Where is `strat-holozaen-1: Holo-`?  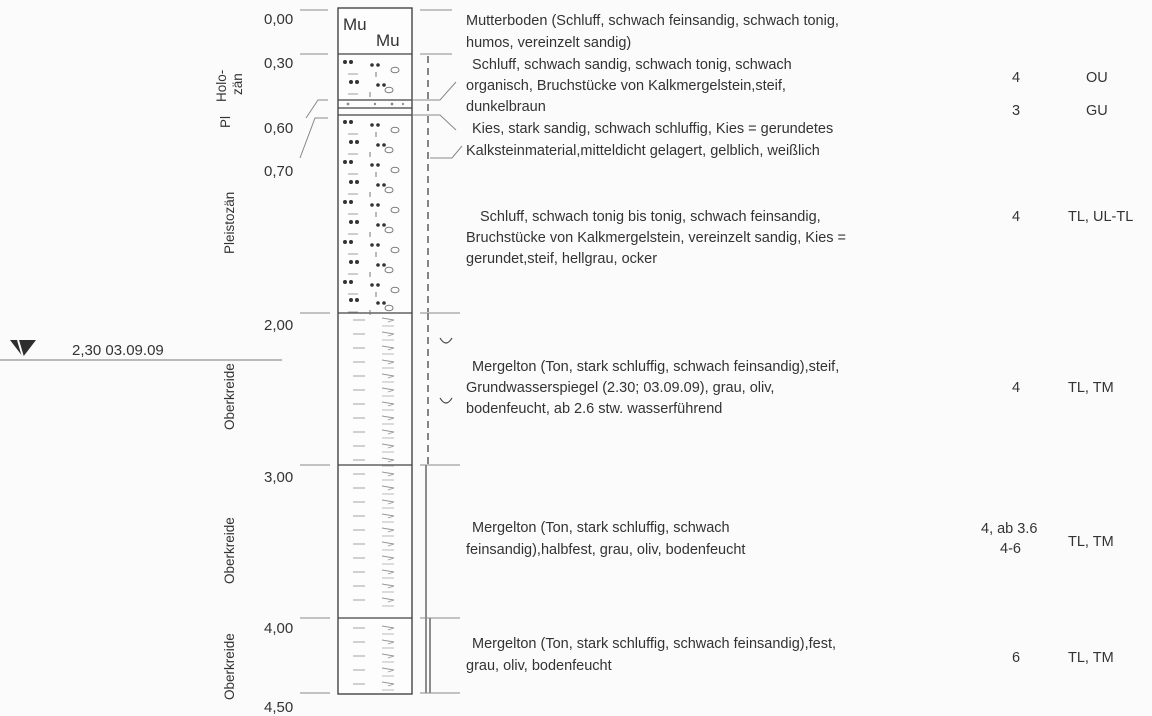 strat-holozaen-1: Holo- is located at coordinates (221, 86).